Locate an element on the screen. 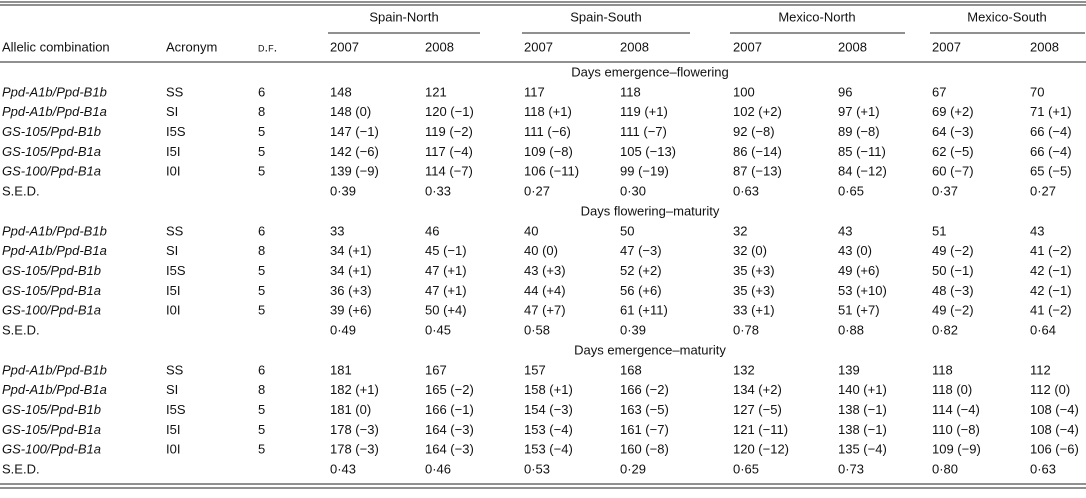  cell: 32 is located at coordinates (740, 230).